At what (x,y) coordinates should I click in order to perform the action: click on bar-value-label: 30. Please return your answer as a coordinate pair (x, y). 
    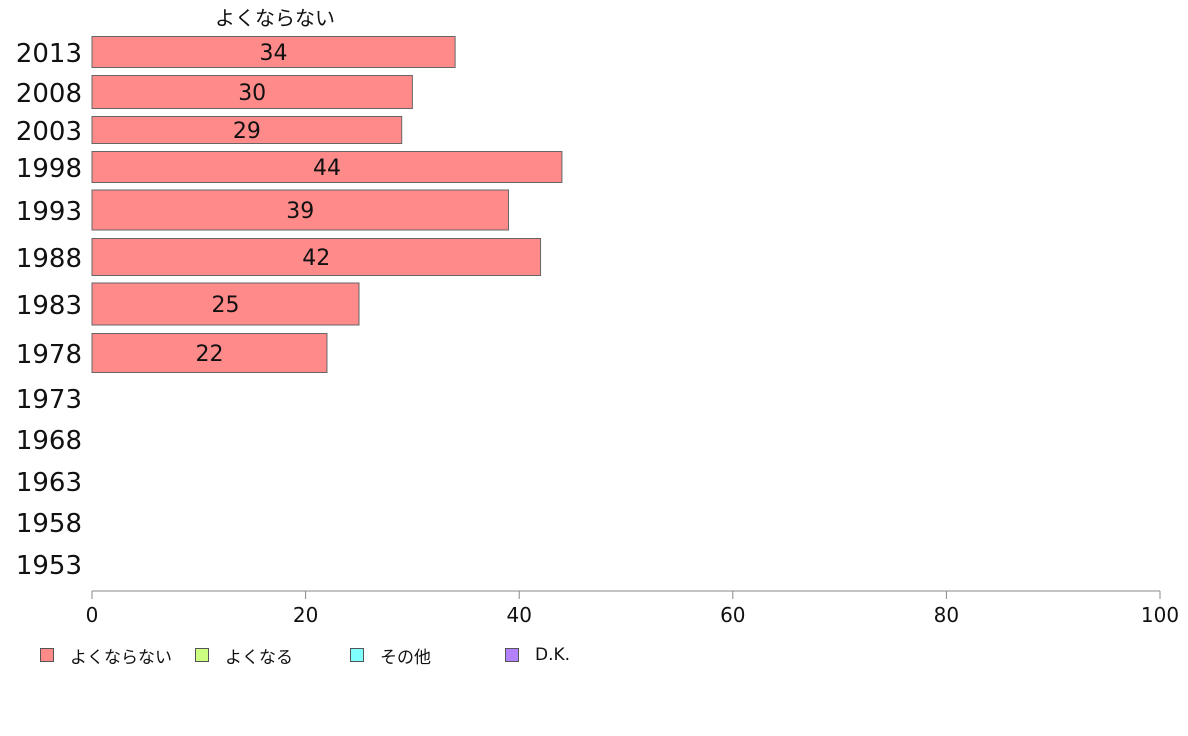
    Looking at the image, I should click on (252, 93).